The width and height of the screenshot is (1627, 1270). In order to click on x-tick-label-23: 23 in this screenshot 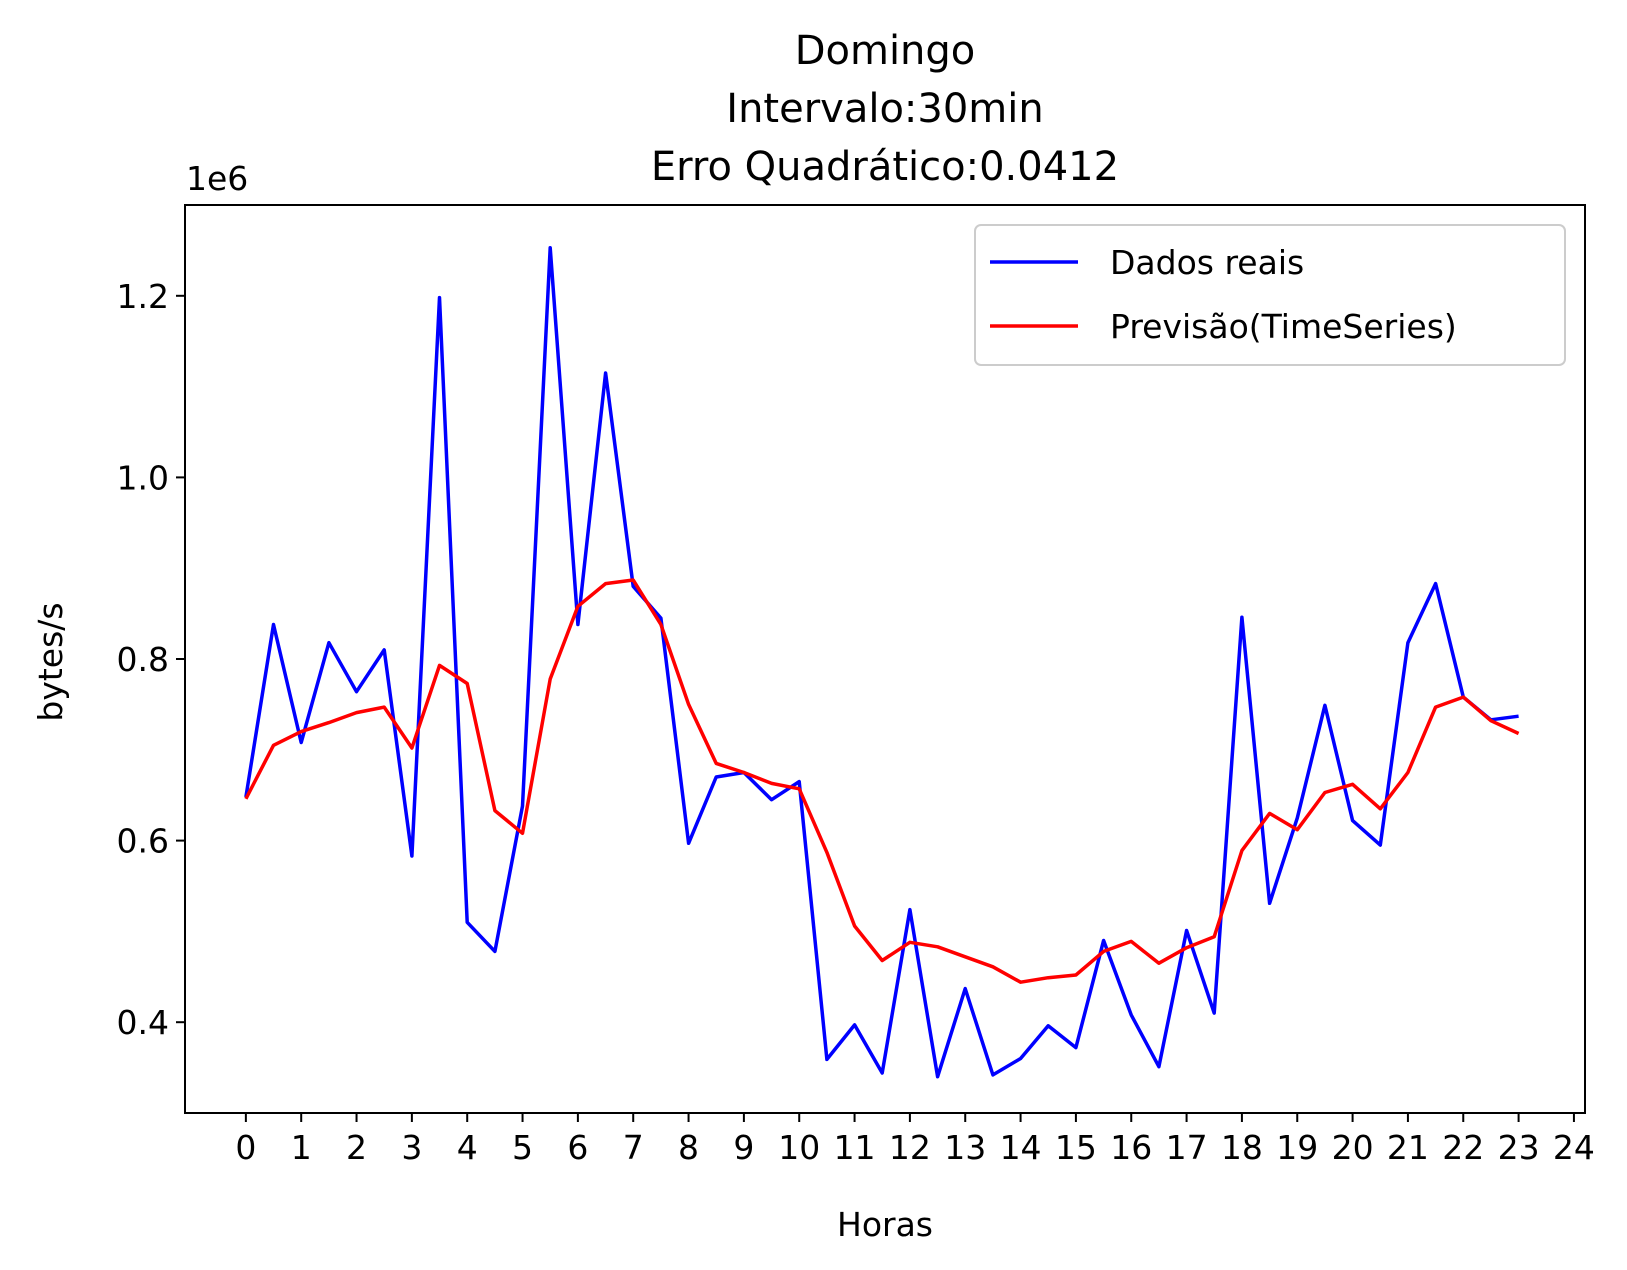, I will do `click(1519, 1147)`.